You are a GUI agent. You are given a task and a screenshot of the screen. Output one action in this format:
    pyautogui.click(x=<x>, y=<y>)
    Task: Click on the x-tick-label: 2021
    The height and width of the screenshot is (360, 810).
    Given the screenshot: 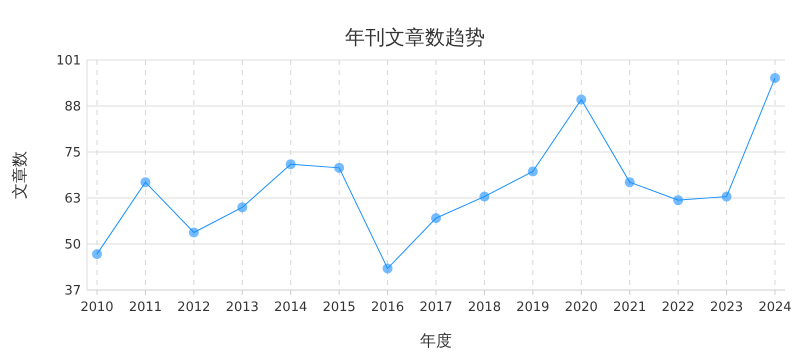 What is the action you would take?
    pyautogui.click(x=629, y=307)
    